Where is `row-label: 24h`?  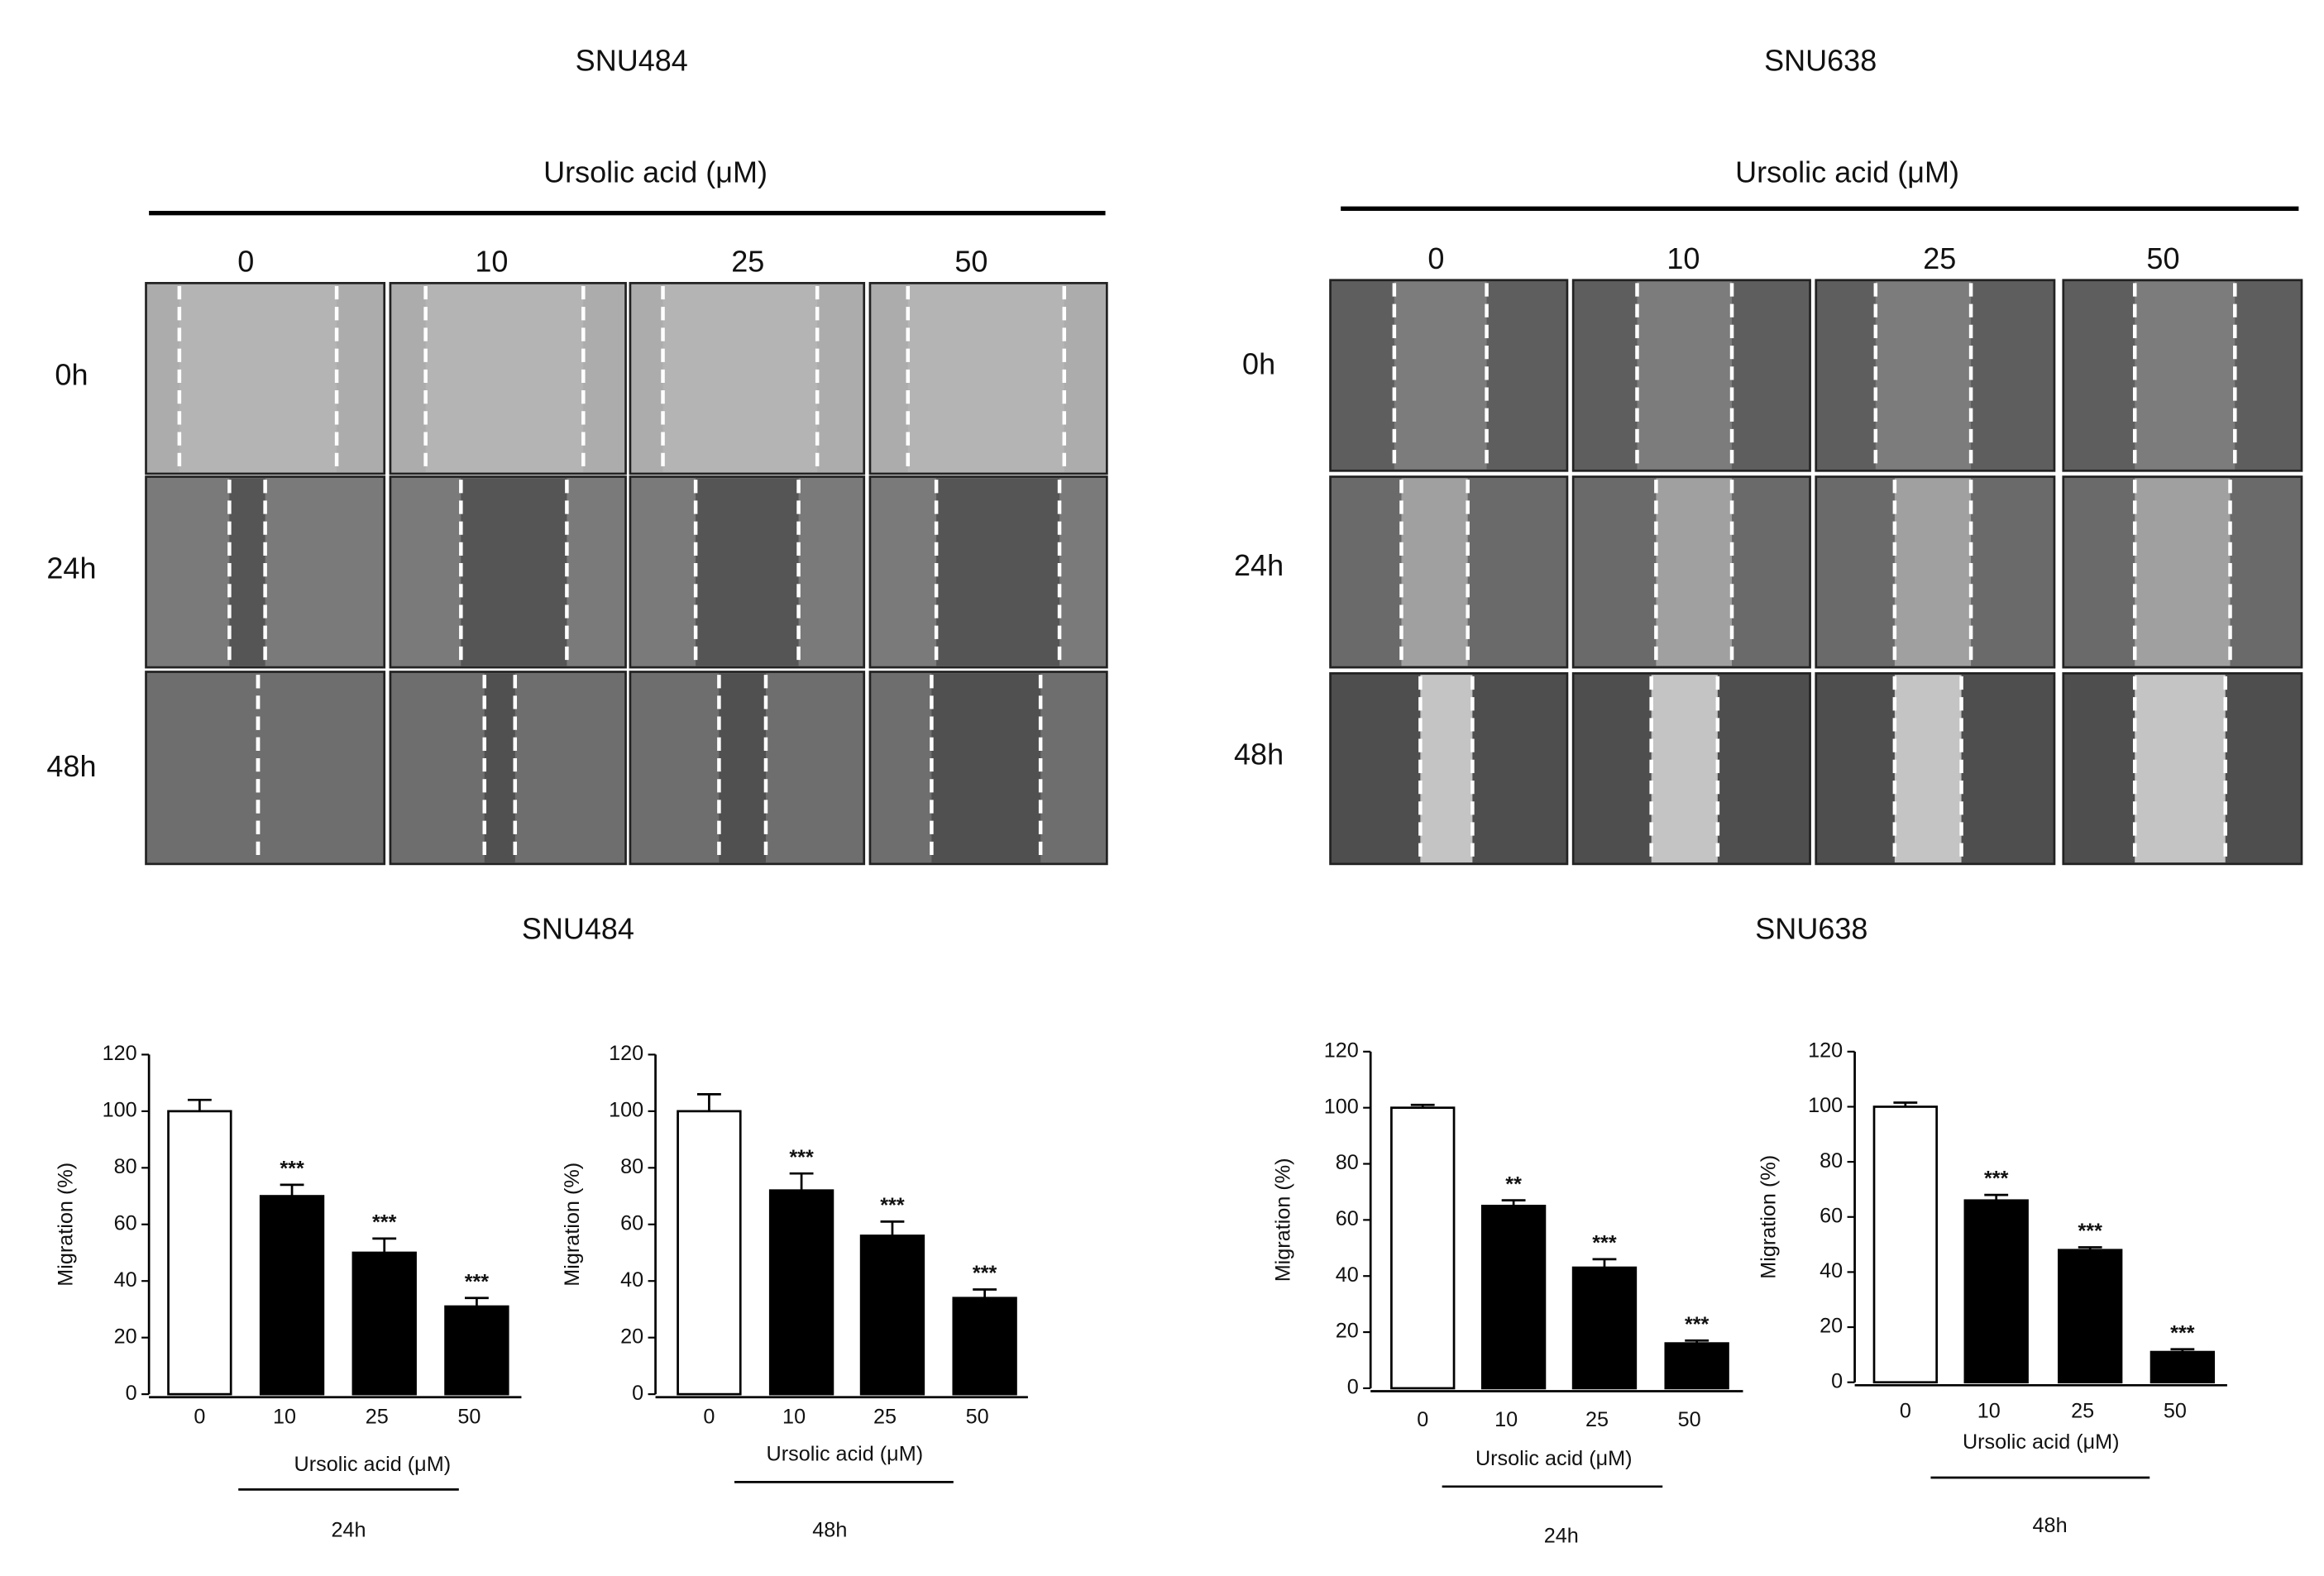
row-label: 24h is located at coordinates (1259, 565).